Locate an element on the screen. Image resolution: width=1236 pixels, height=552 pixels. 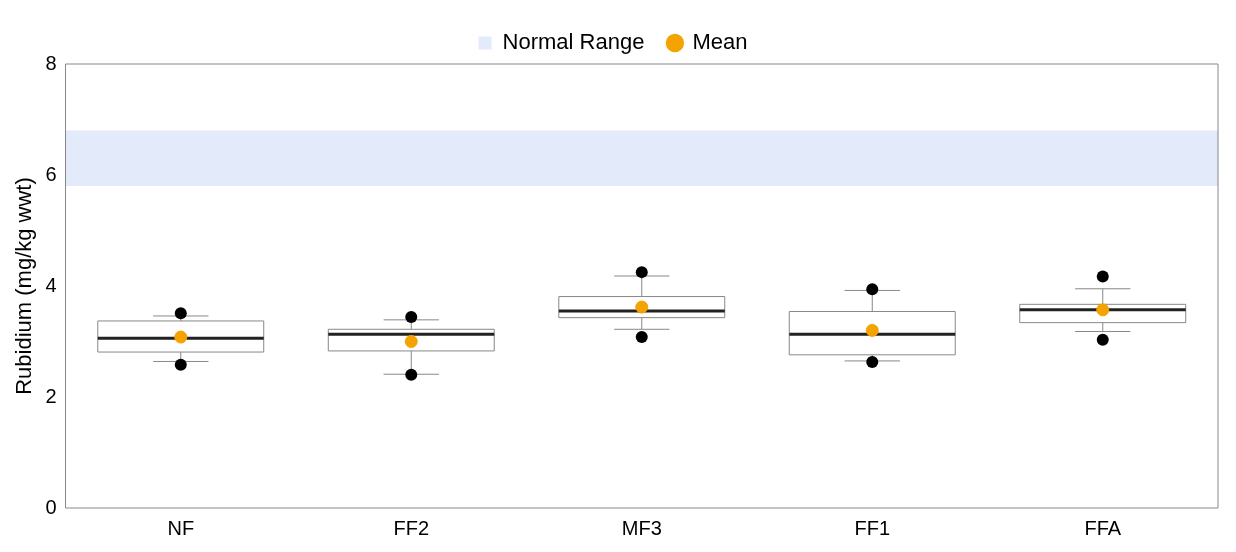
y-tick-label: 6 is located at coordinates (51, 173).